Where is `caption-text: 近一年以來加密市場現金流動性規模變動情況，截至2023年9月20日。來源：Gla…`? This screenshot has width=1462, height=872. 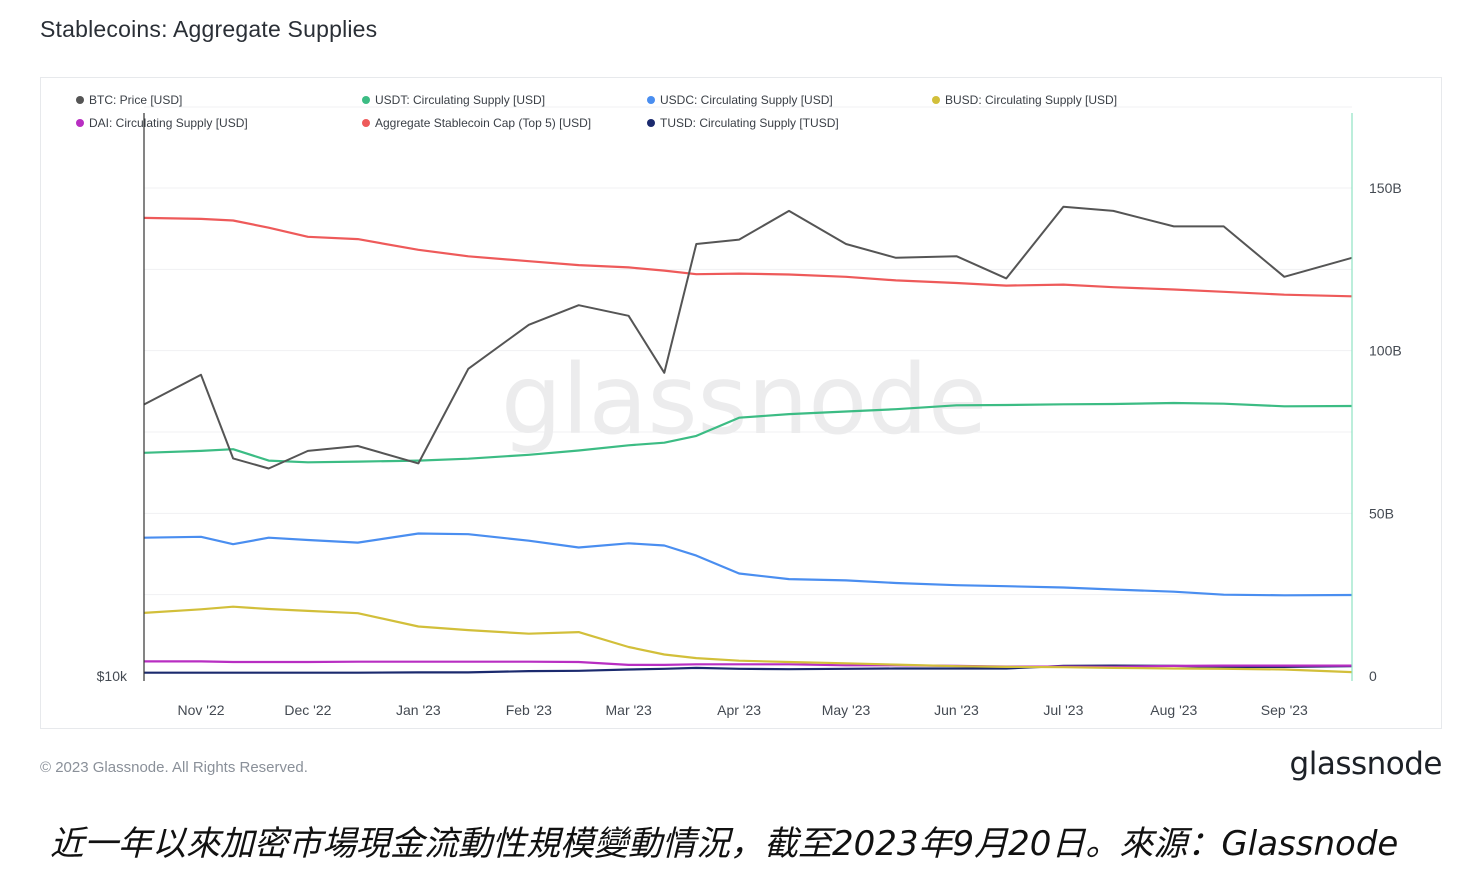 caption-text: 近一年以來加密市場現金流動性規模變動情況，截至2023年9月20日。來源：Gla… is located at coordinates (724, 844).